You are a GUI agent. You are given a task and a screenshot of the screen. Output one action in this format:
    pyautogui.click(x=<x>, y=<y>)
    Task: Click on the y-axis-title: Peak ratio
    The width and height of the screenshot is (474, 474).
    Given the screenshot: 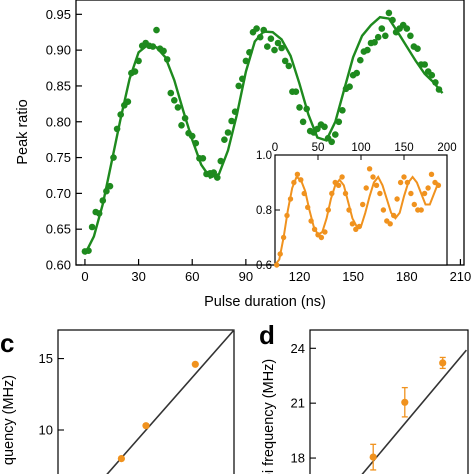 What is the action you would take?
    pyautogui.click(x=23, y=131)
    